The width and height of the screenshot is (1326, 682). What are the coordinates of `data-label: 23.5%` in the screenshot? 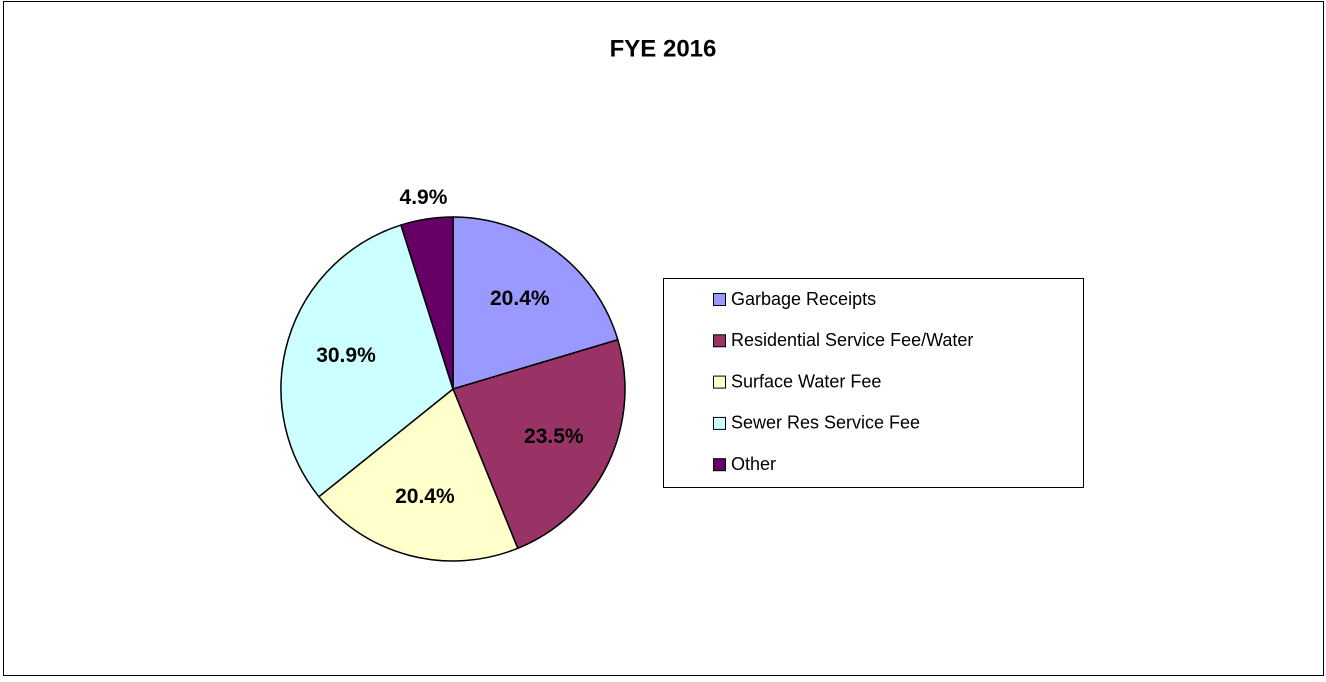 It's located at (554, 436).